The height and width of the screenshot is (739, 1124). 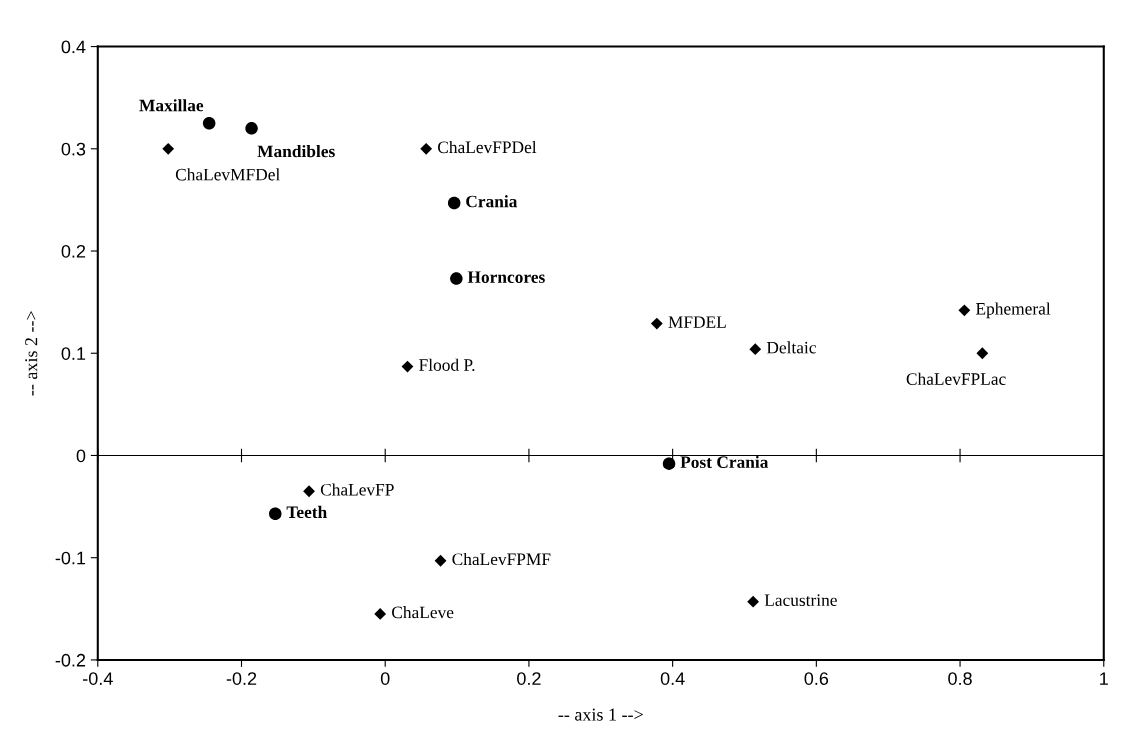 What do you see at coordinates (1104, 678) in the screenshot?
I see `x-tick-label: 1` at bounding box center [1104, 678].